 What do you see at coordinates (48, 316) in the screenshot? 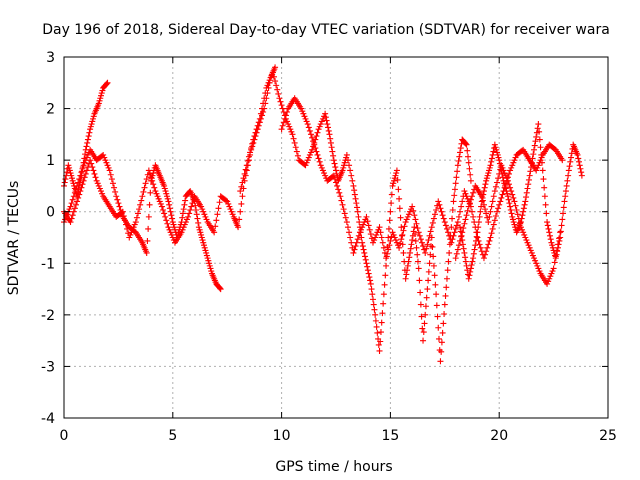
I see `y-tick-label: -2` at bounding box center [48, 316].